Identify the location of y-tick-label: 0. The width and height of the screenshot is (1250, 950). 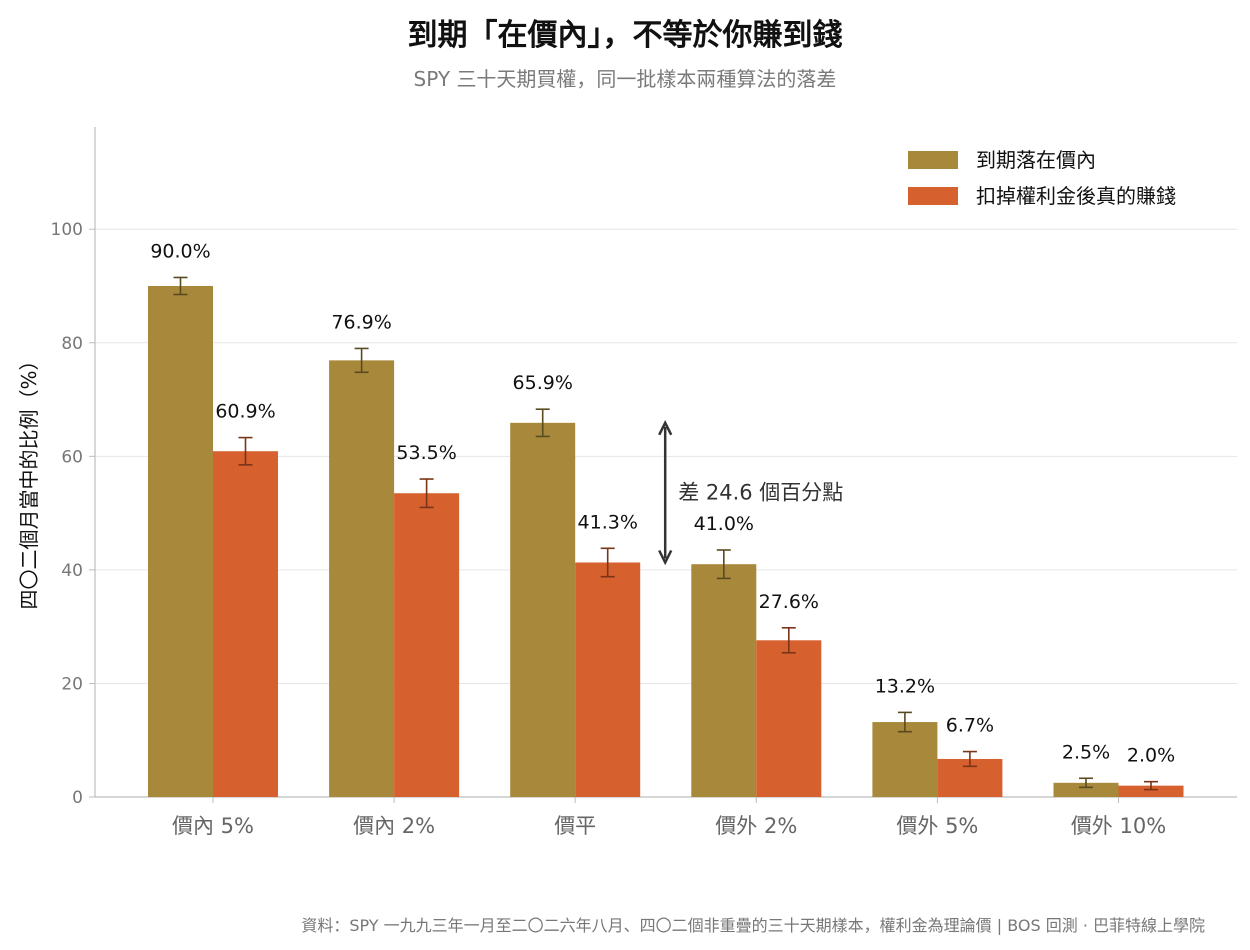
(77, 798).